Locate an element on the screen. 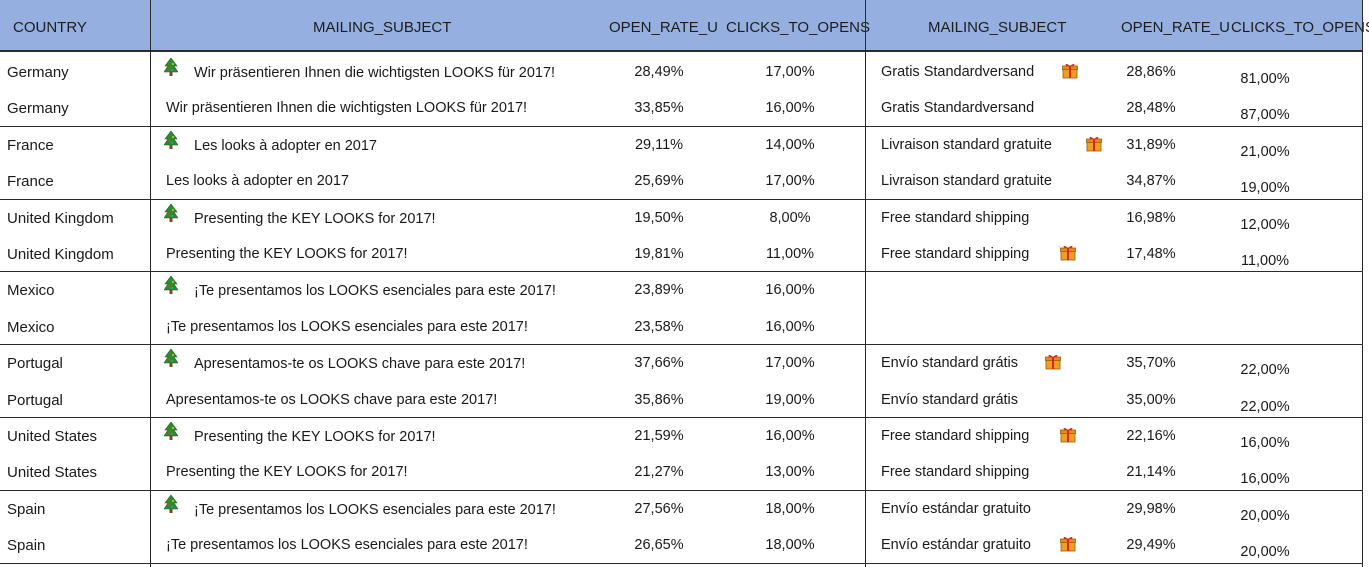  open-rate-cell: 25,69% is located at coordinates (659, 181).